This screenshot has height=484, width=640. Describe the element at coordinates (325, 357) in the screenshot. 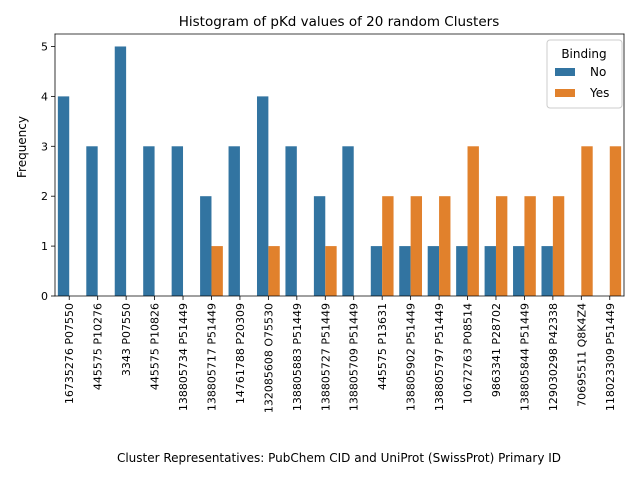

I see `x-tick-label: 138805727 P51449` at that location.